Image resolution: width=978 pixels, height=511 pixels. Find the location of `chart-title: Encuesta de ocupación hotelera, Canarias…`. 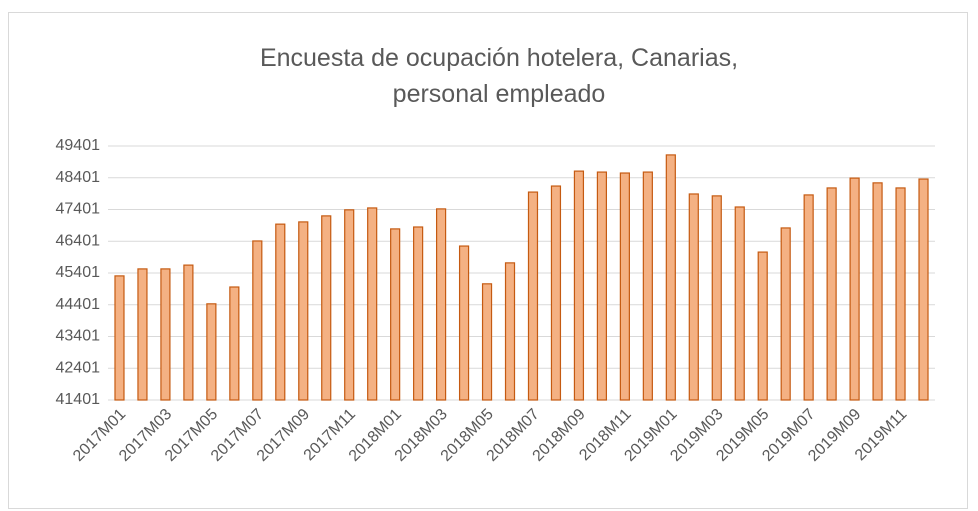

chart-title: Encuesta de ocupación hotelera, Canarias… is located at coordinates (499, 76).